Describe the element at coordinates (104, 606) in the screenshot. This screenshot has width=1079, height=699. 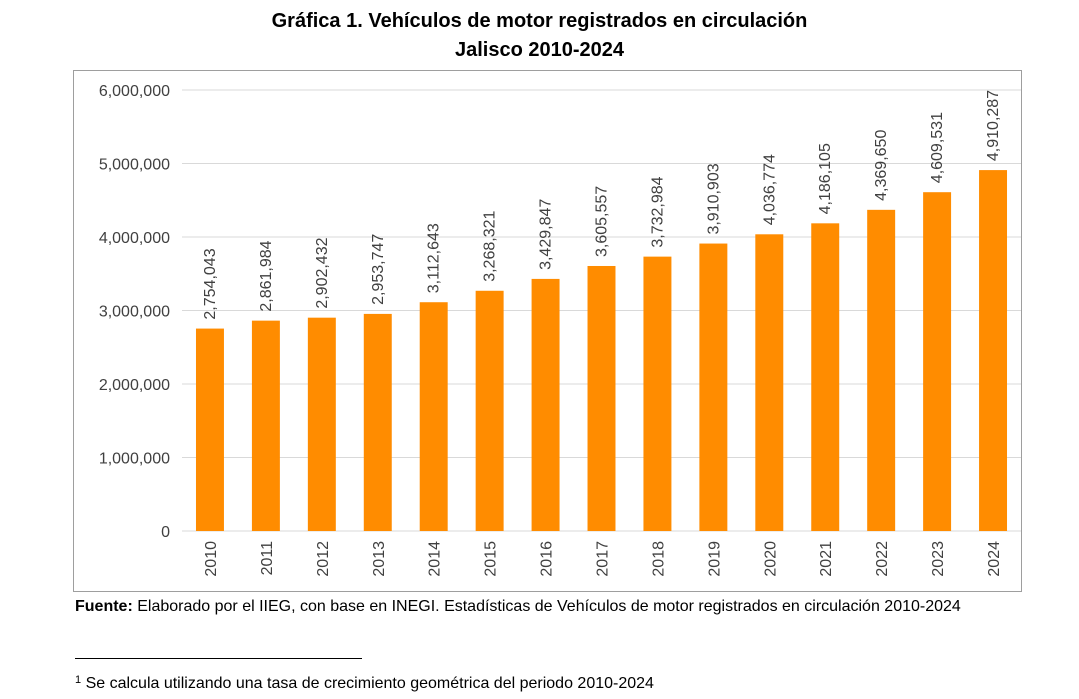
I see `source-label: Fuente:` at that location.